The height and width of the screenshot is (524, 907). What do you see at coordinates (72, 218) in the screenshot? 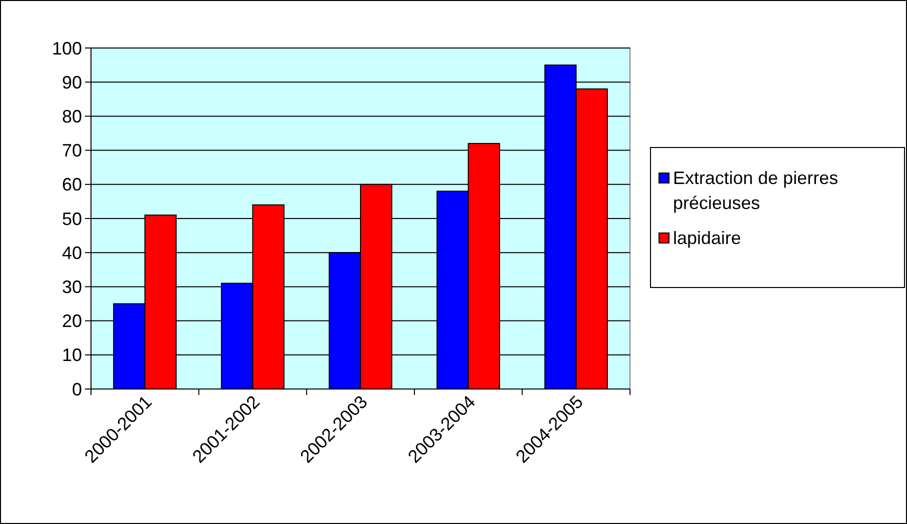
I see `y-tick-label: 50` at bounding box center [72, 218].